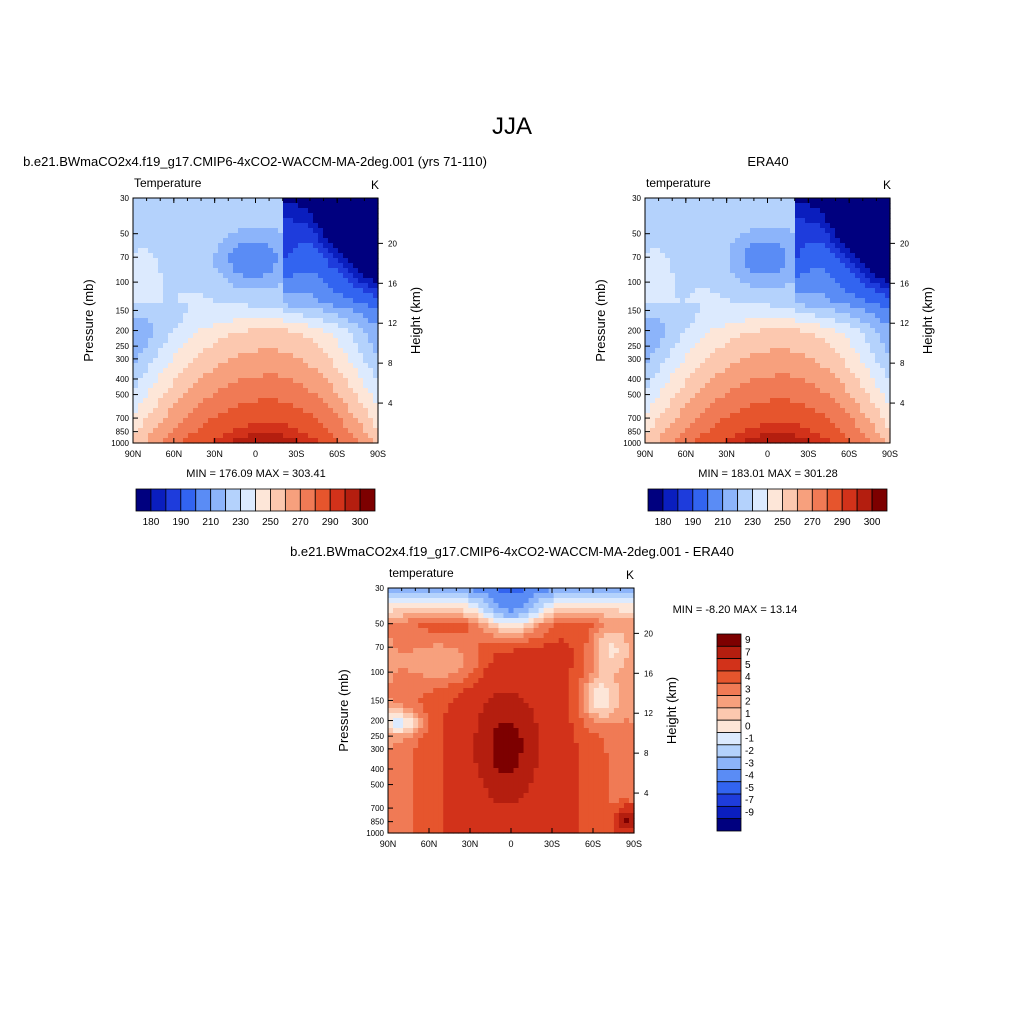  What do you see at coordinates (240, 522) in the screenshot?
I see `colorbar-label: 230` at bounding box center [240, 522].